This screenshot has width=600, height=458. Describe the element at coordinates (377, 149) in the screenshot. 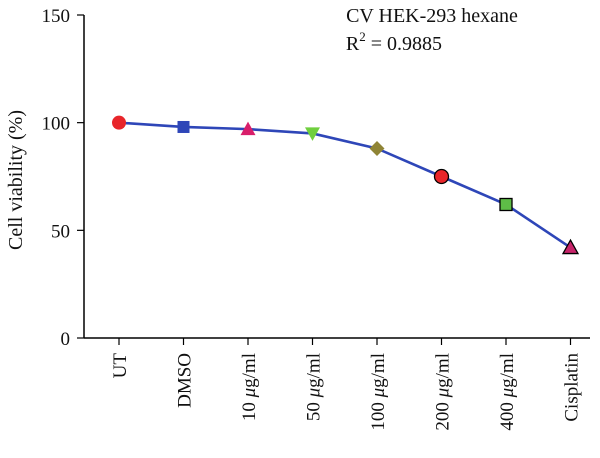

I see `data-point-diamond` at that location.